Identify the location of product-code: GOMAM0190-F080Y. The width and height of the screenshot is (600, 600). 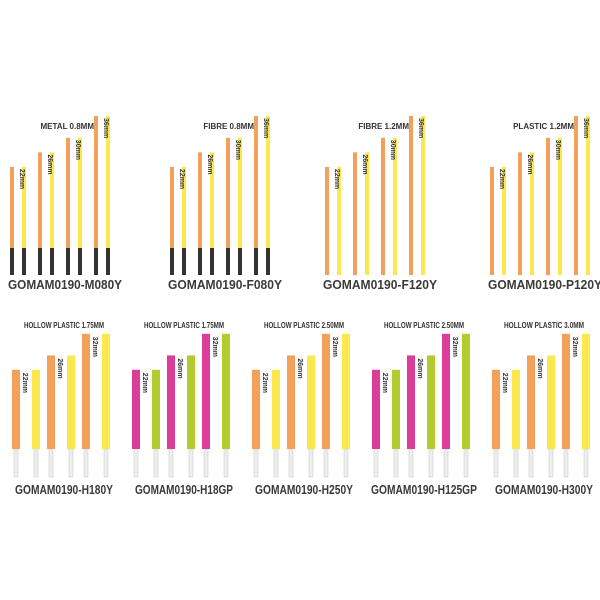
(225, 284).